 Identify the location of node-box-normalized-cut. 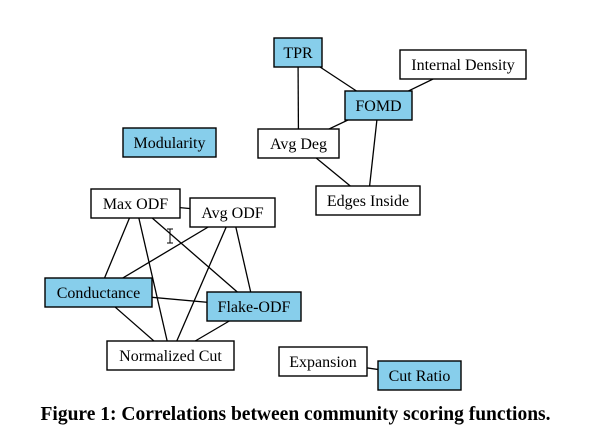
(170, 355).